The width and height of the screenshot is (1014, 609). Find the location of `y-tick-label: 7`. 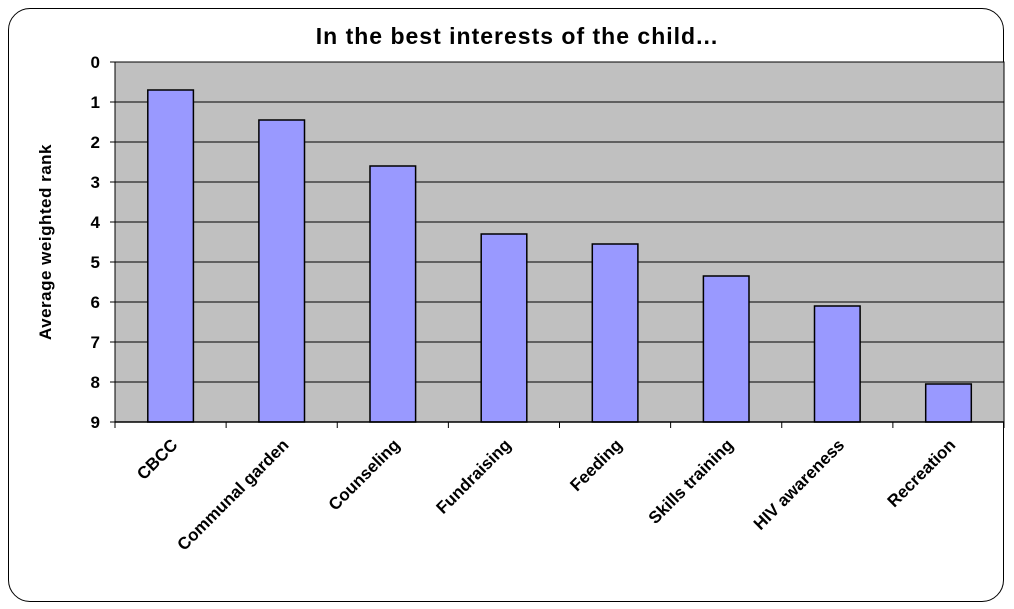

y-tick-label: 7 is located at coordinates (95, 342).